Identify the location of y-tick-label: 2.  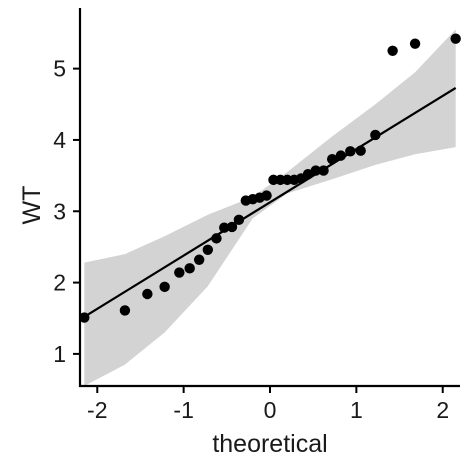
(59, 283).